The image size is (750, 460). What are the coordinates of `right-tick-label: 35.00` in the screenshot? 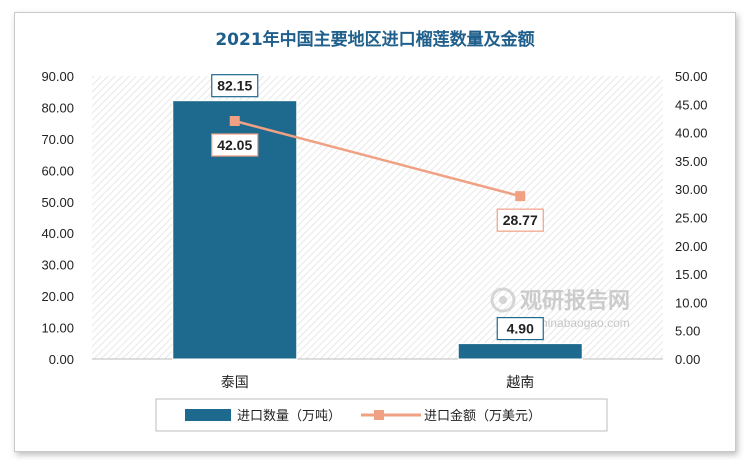 It's located at (691, 161).